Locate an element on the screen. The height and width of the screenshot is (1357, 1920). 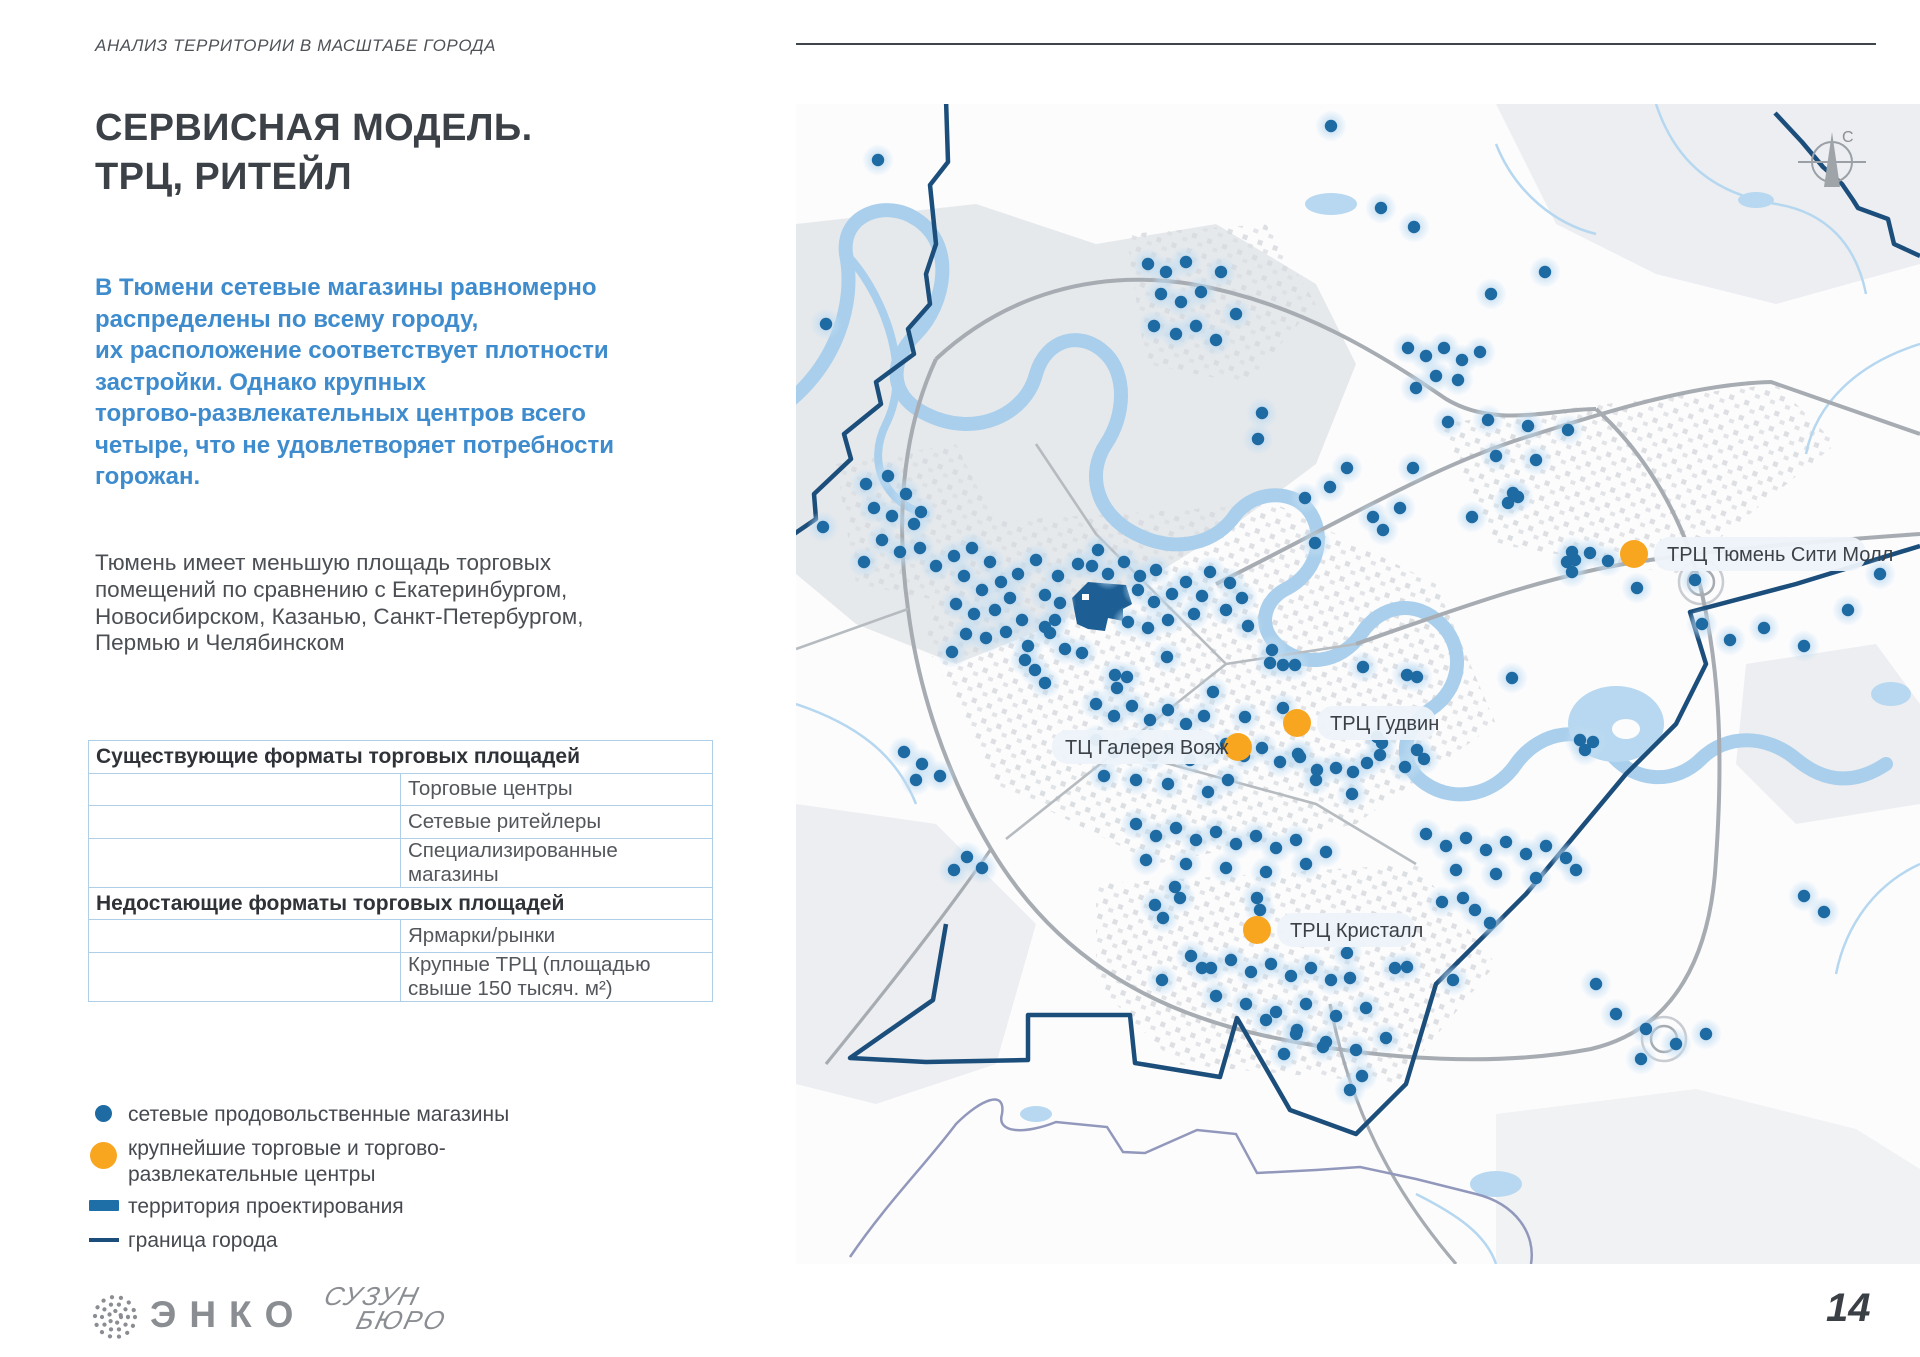
compass-icon: С is located at coordinates (1832, 158).